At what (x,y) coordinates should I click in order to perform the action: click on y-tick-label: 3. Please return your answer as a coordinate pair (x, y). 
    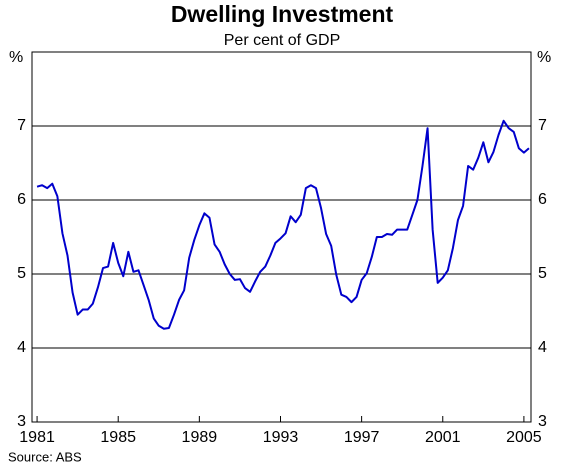
    Looking at the image, I should click on (21, 421).